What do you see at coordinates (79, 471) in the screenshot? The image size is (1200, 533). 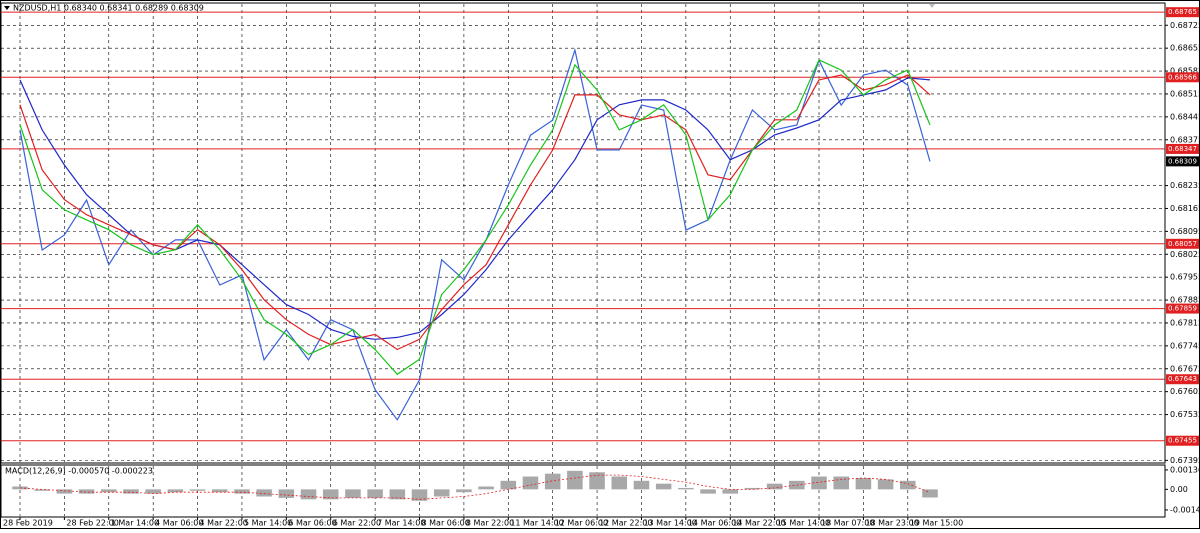 I see `macd-title: MACD(12,26,9) -0.000570 -0.000223` at bounding box center [79, 471].